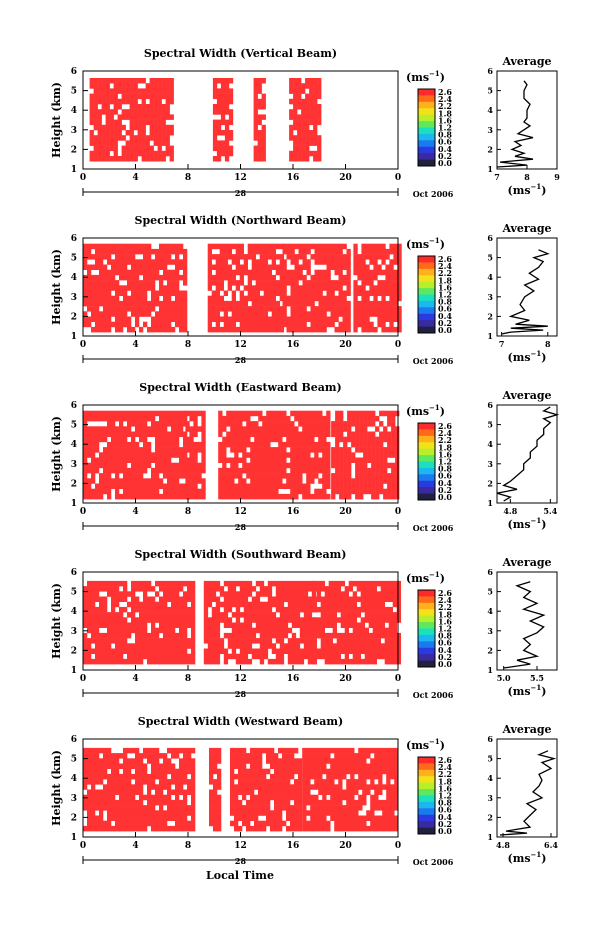  What do you see at coordinates (426, 490) in the screenshot?
I see `colorbar-segment` at bounding box center [426, 490].